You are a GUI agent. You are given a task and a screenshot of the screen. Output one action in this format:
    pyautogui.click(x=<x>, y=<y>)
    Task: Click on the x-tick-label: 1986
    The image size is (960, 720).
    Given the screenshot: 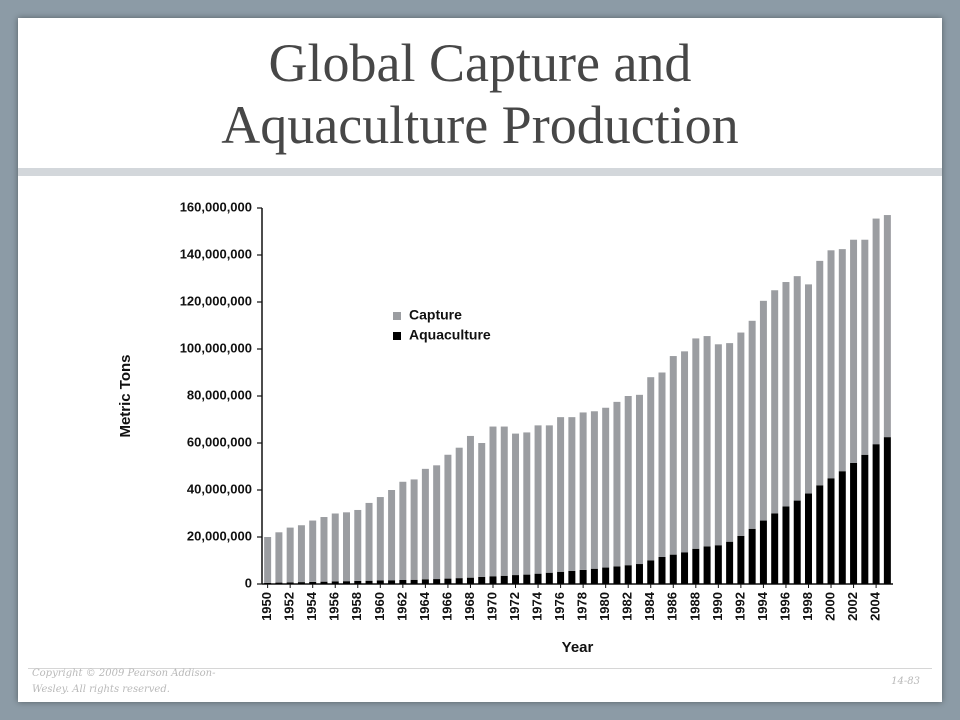 What is the action you would take?
    pyautogui.click(x=672, y=606)
    